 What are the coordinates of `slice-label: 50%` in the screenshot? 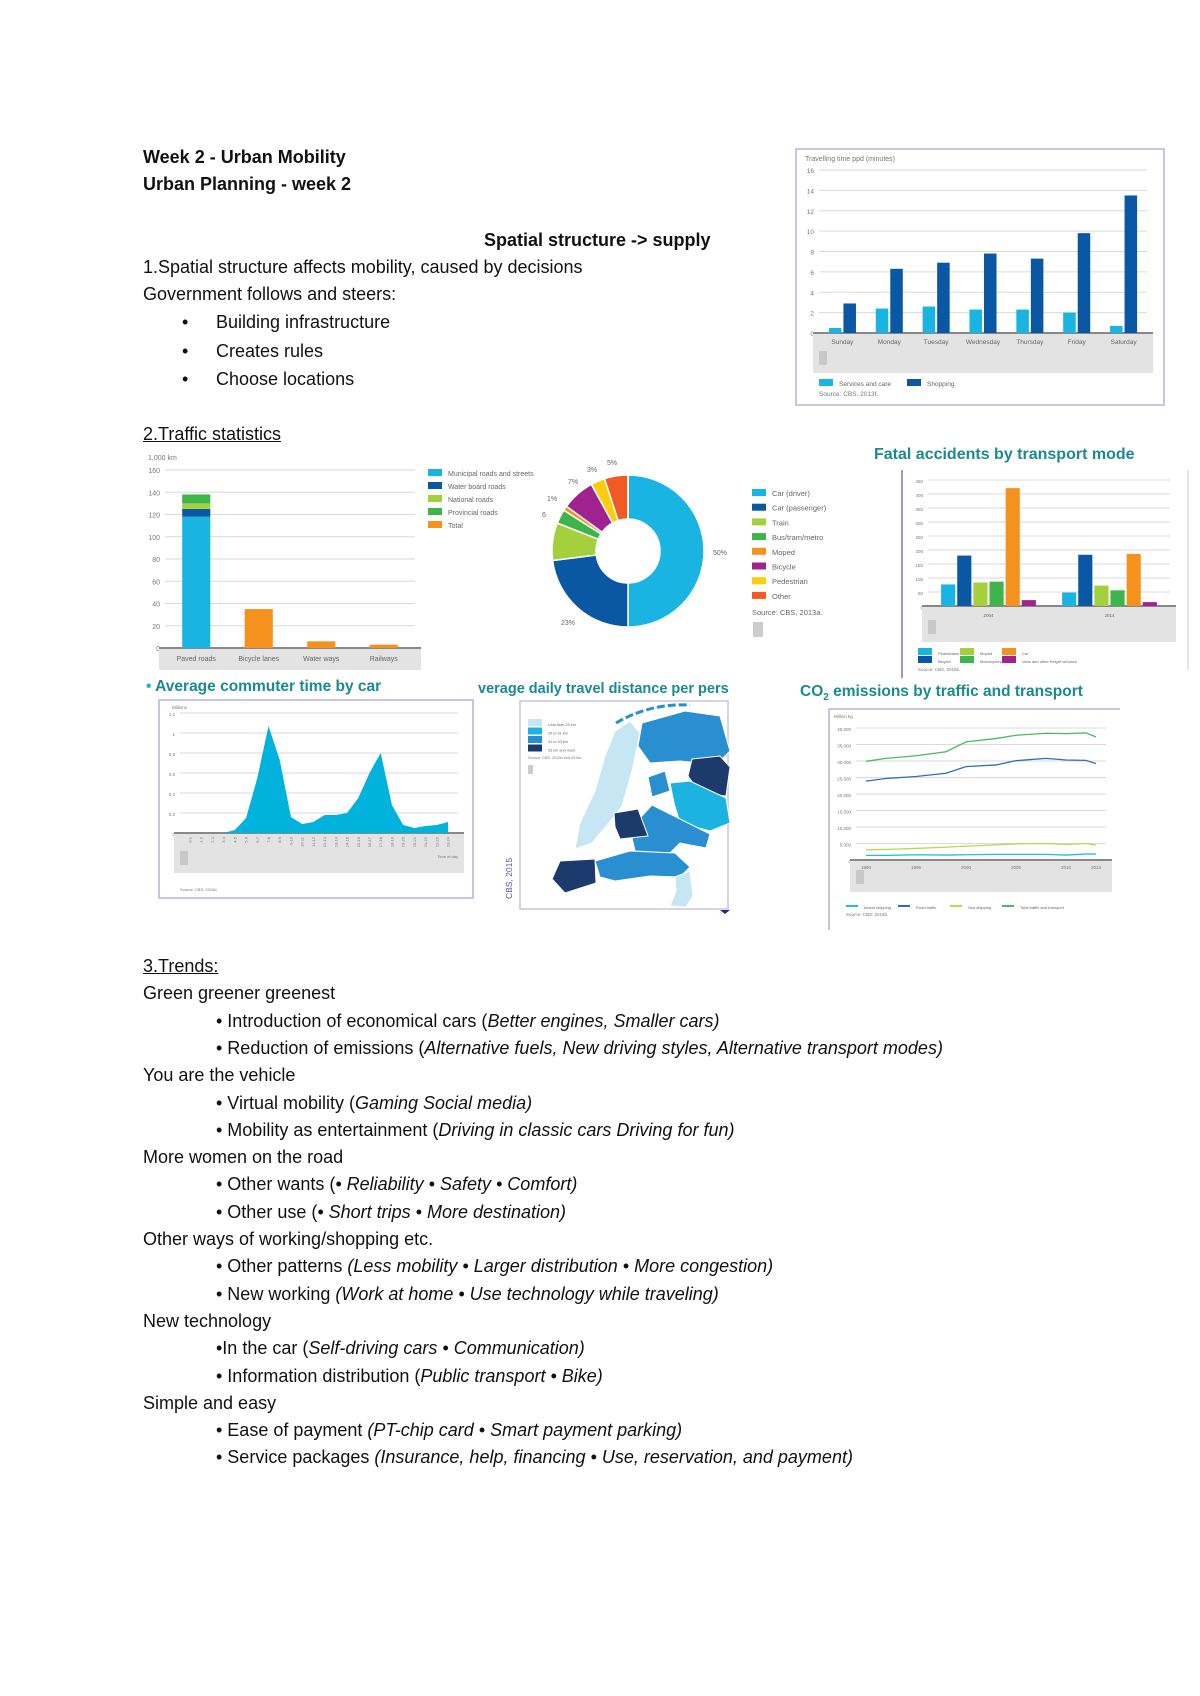 It's located at (720, 553).